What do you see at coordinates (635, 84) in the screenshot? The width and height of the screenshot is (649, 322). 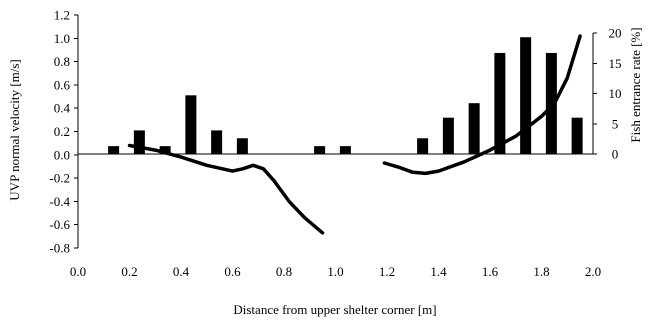 I see `right-y-axis-title: Fish entrance rate [%]` at bounding box center [635, 84].